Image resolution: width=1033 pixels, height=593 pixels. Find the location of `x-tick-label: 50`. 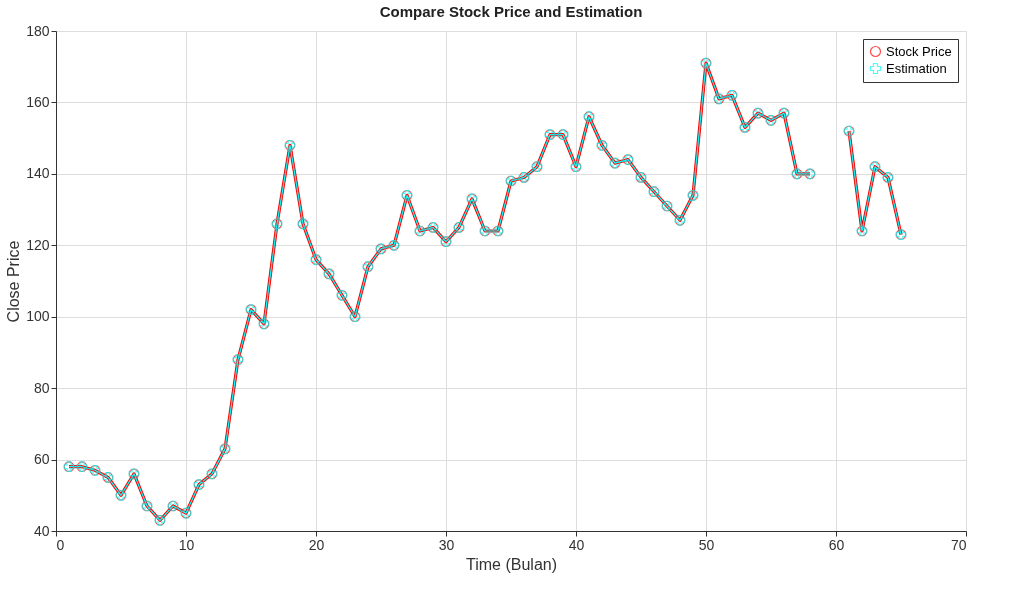

x-tick-label: 50 is located at coordinates (706, 544).